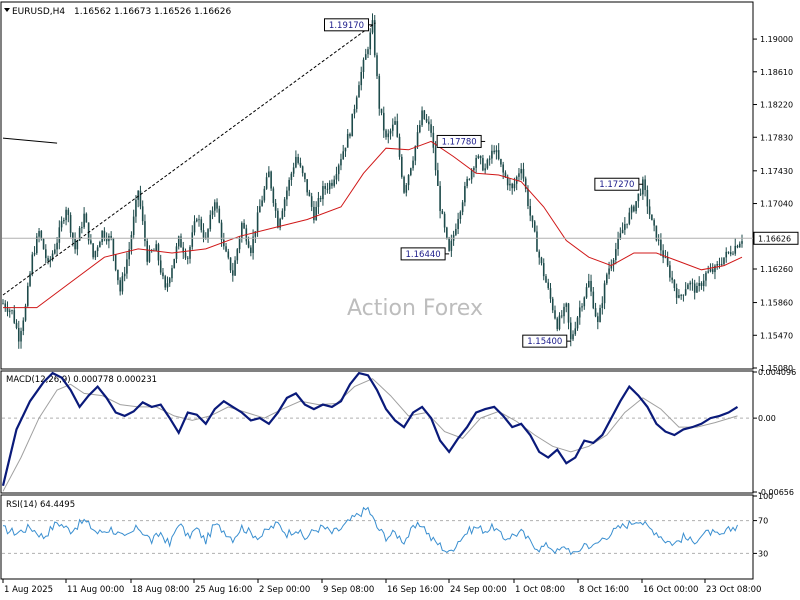 Image resolution: width=800 pixels, height=600 pixels. Describe the element at coordinates (7, 10) in the screenshot. I see `symbol-dropdown-icon` at that location.